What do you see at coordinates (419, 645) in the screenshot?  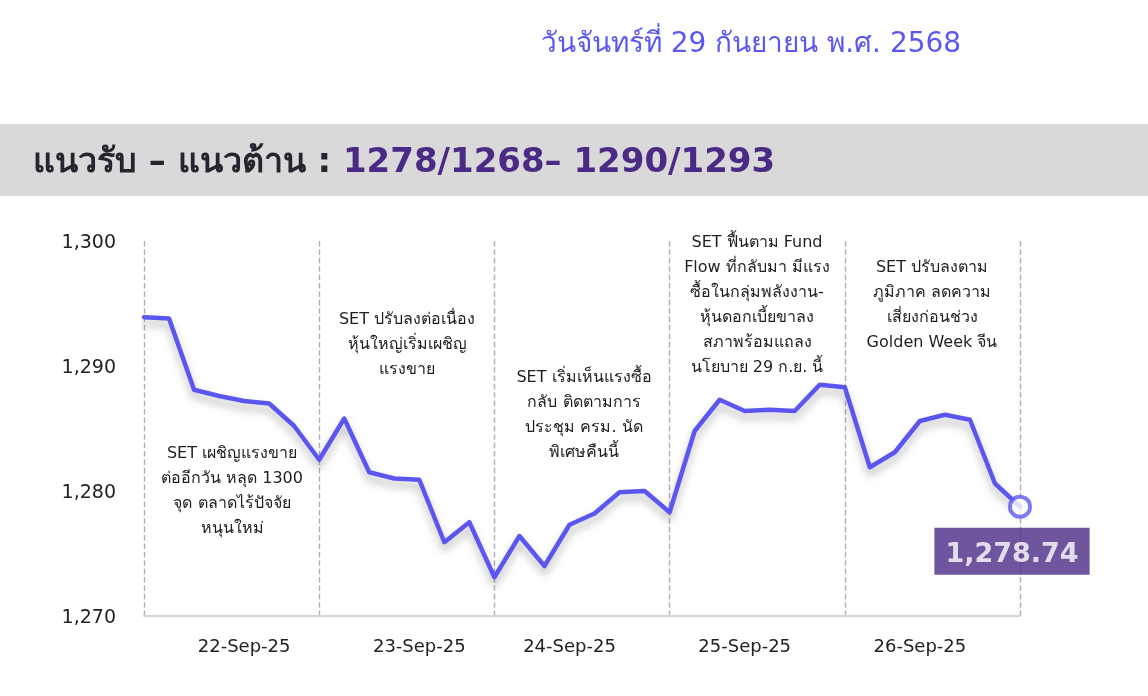 I see `x-tick-label: 23-Sep-25` at bounding box center [419, 645].